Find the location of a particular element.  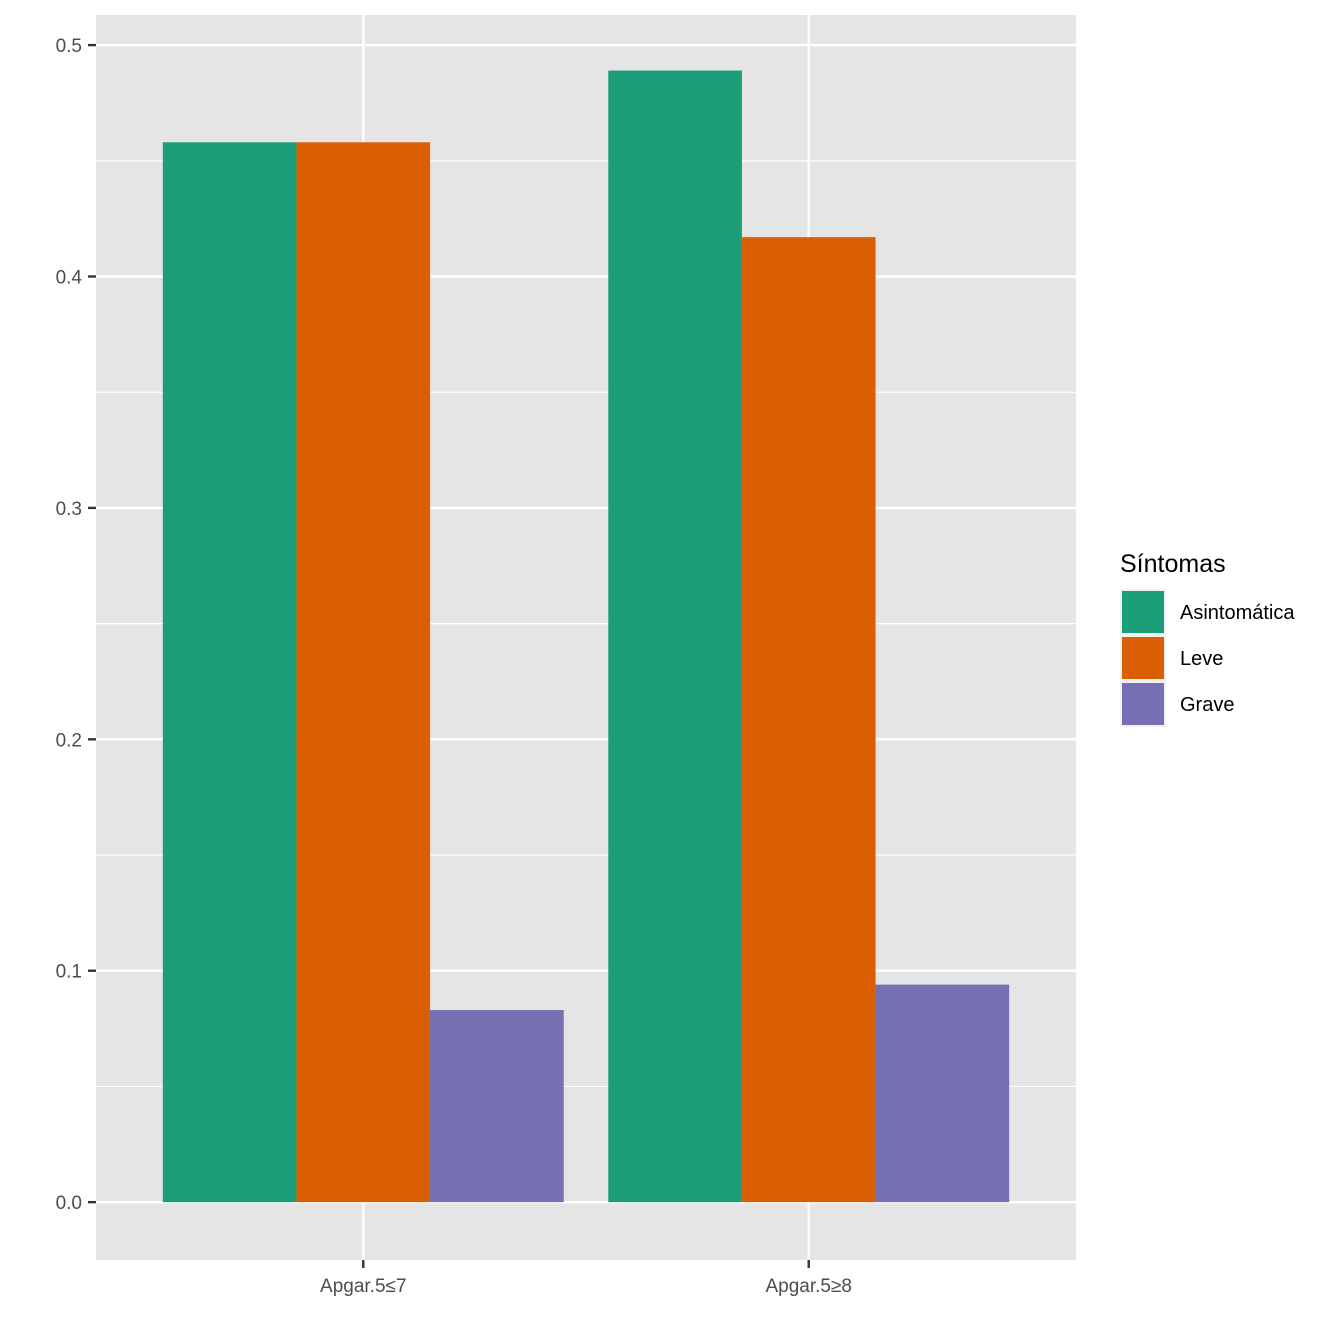

legend-label: Leve is located at coordinates (1201, 659).